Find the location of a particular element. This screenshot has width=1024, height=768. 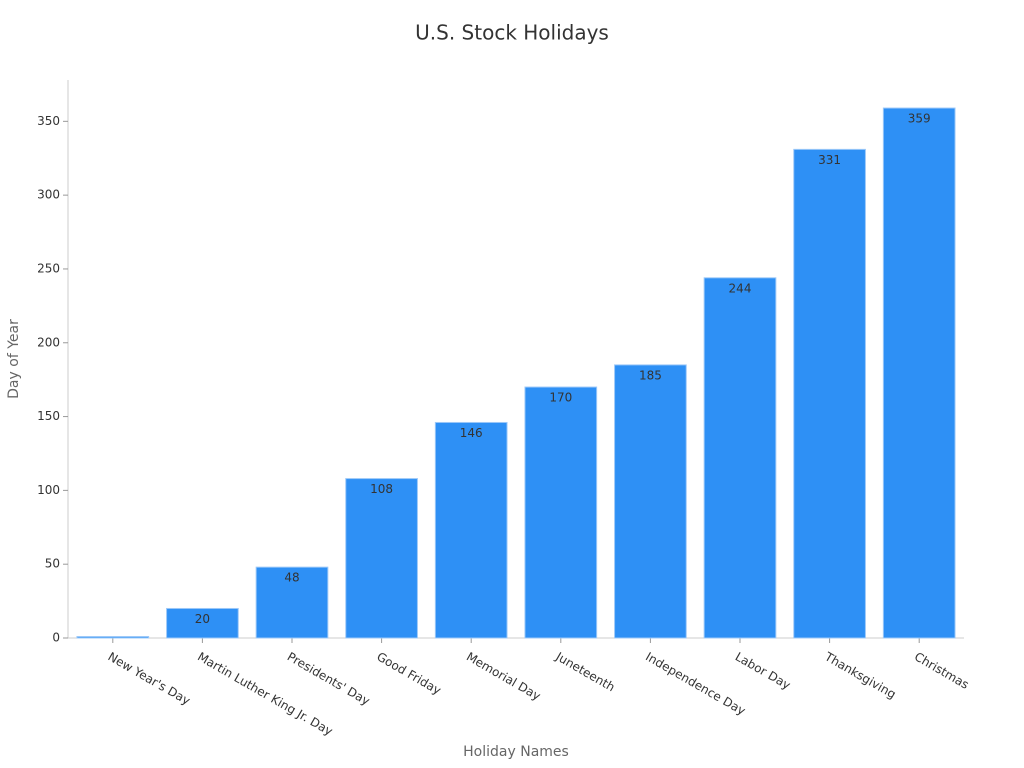

value-label: 331 is located at coordinates (829, 160).